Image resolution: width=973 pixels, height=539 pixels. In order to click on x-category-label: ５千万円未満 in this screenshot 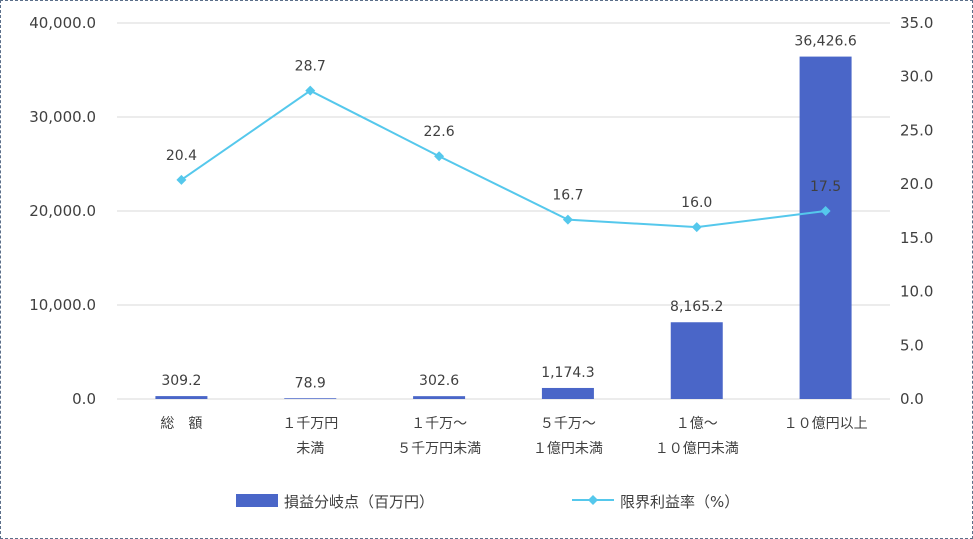, I will do `click(439, 449)`.